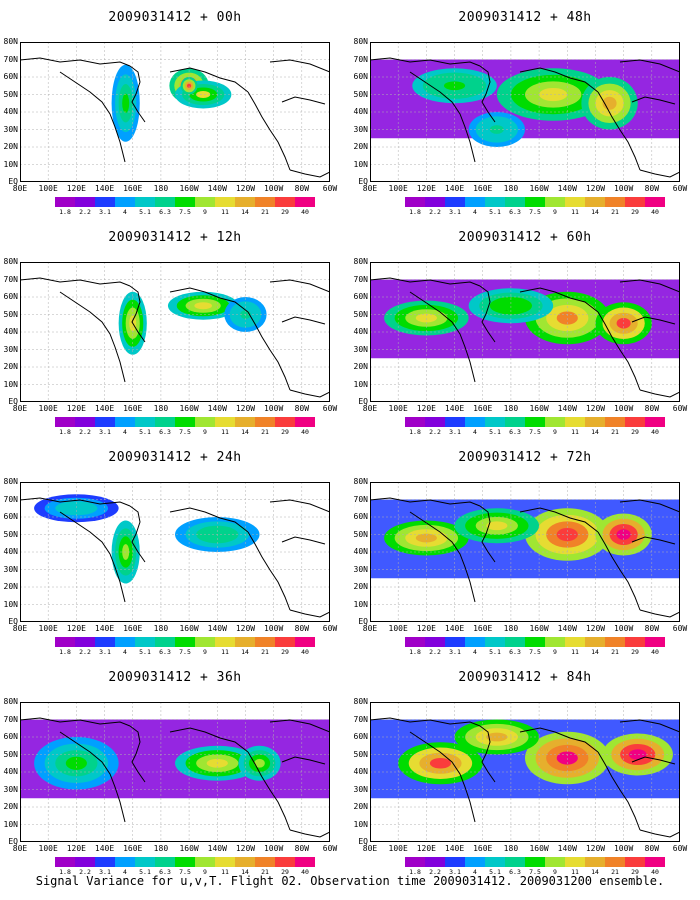 The width and height of the screenshot is (700, 900). I want to click on longitude-tick-label: 180, so click(511, 408).